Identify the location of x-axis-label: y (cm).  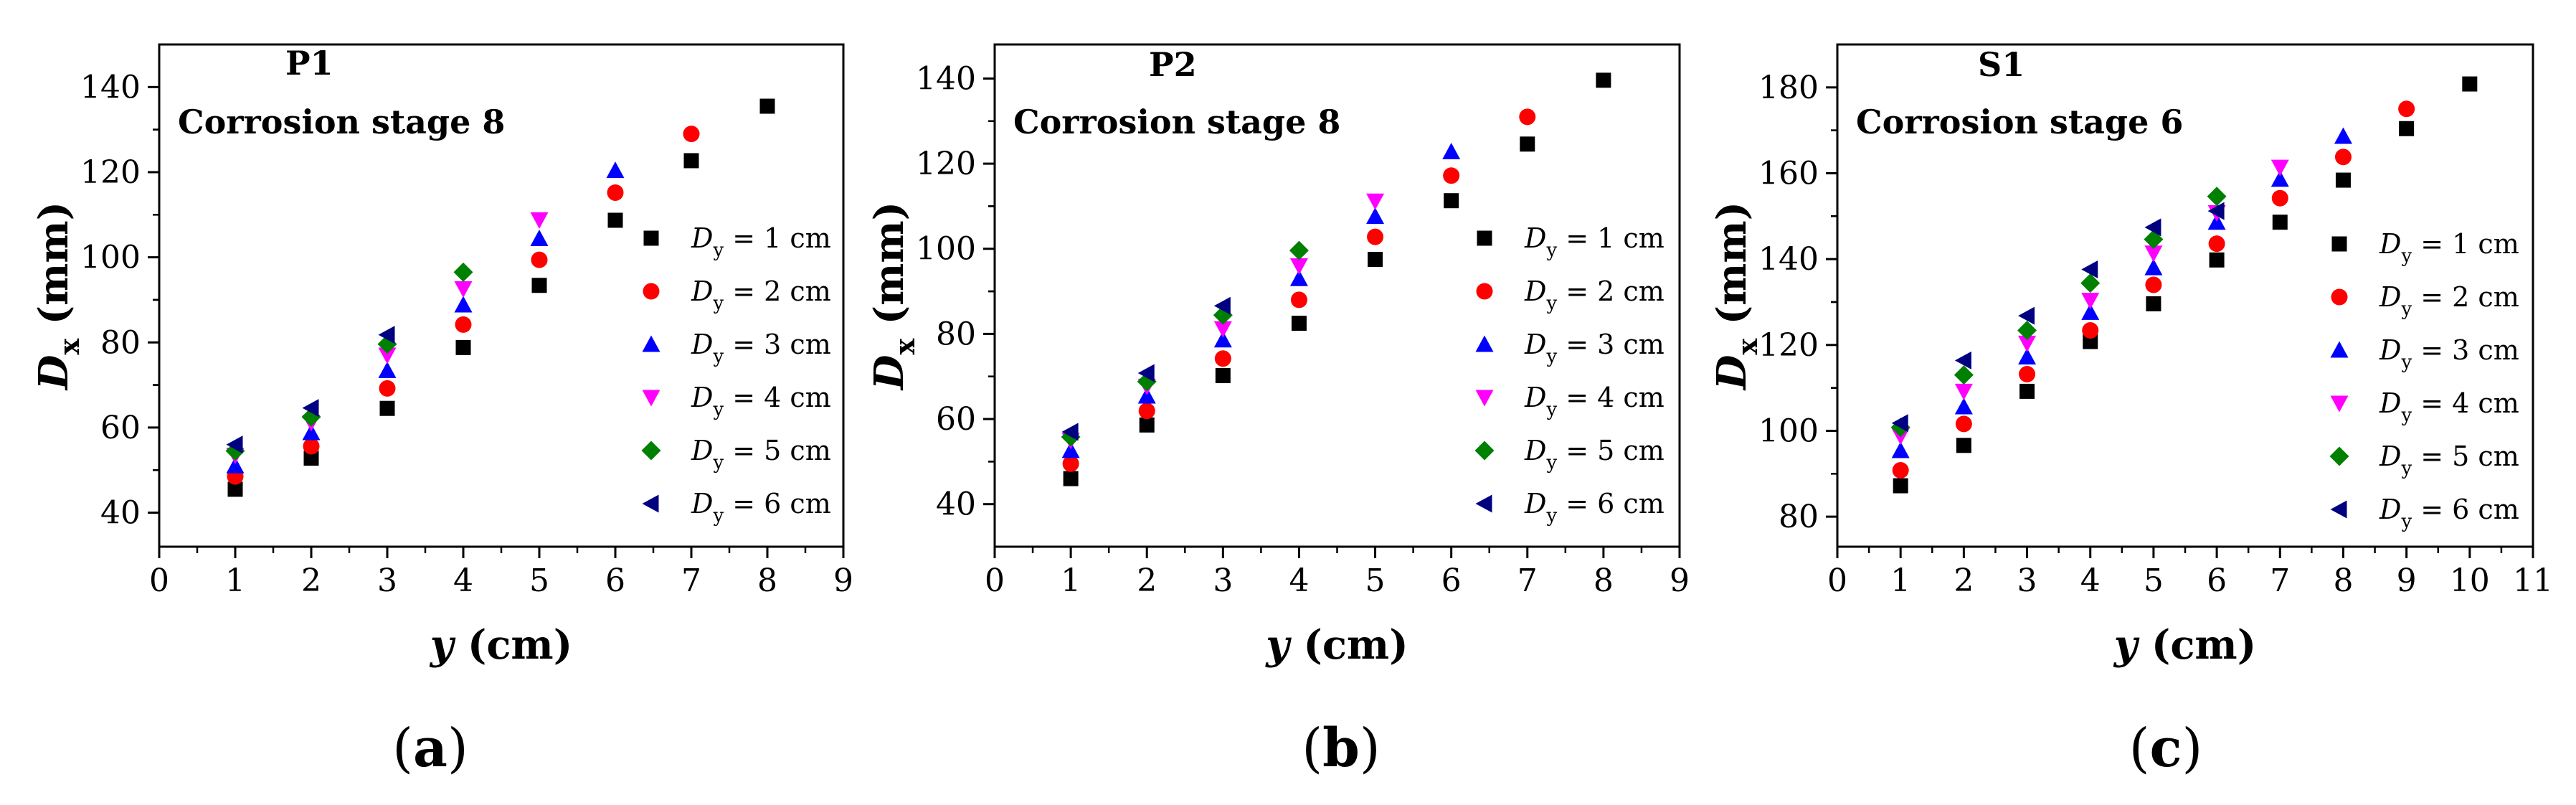
(1336, 645).